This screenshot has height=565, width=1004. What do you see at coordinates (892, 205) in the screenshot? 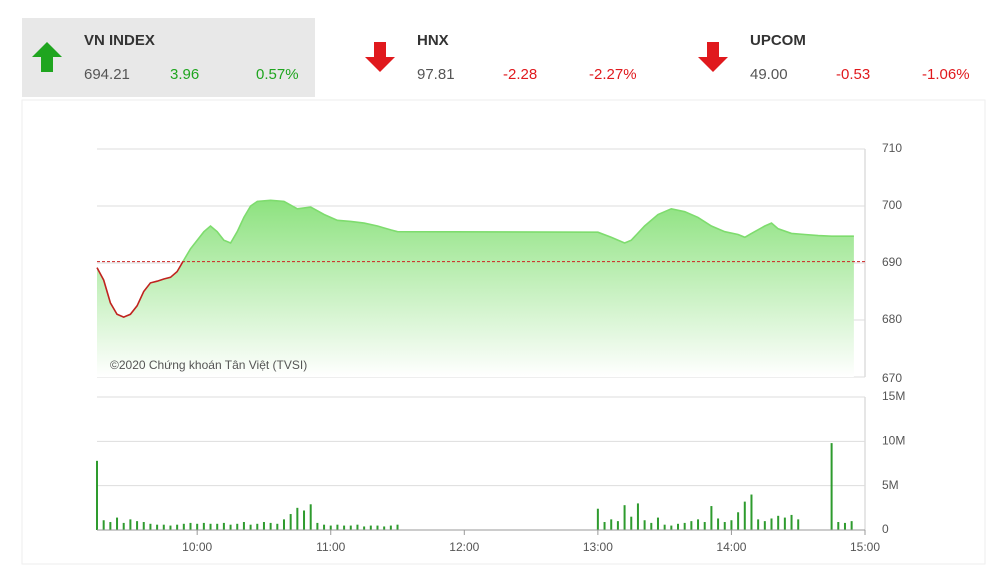
I see `y-tick-label: 700` at bounding box center [892, 205].